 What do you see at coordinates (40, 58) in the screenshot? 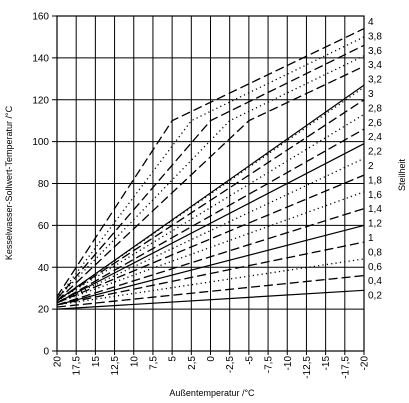
I see `y-tick-label-7: 140` at bounding box center [40, 58].